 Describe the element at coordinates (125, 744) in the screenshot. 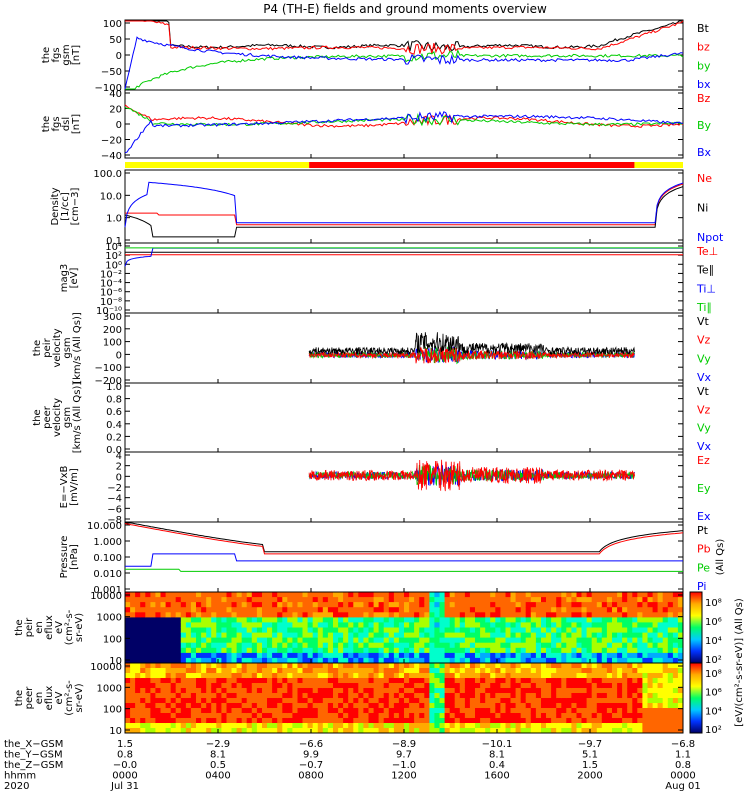

I see `axis-row-value: 1.5` at that location.